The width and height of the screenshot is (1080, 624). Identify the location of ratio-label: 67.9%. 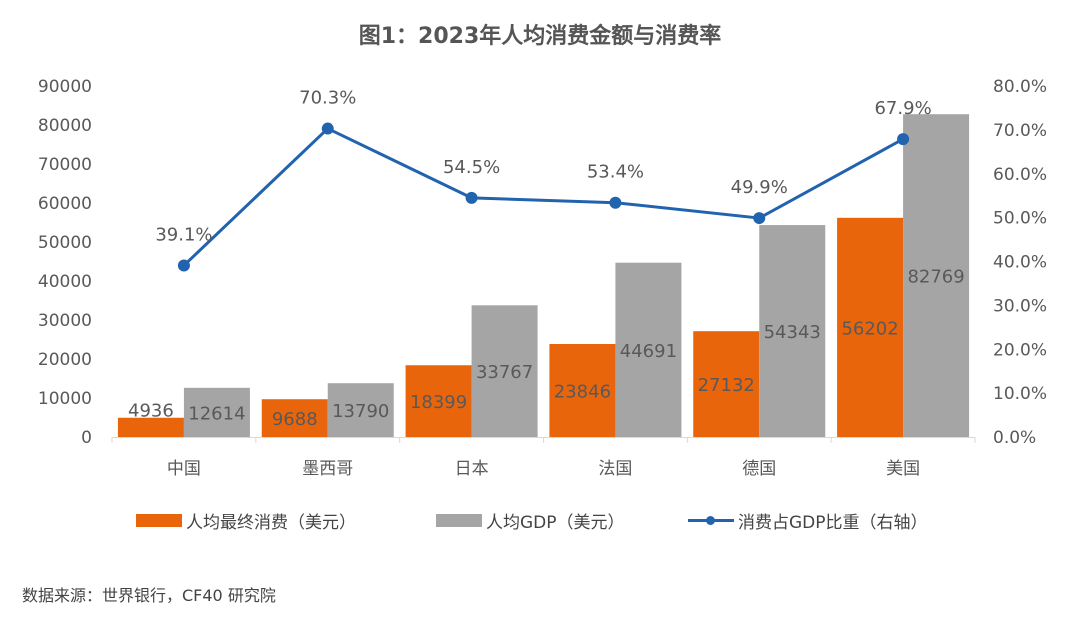
(902, 108).